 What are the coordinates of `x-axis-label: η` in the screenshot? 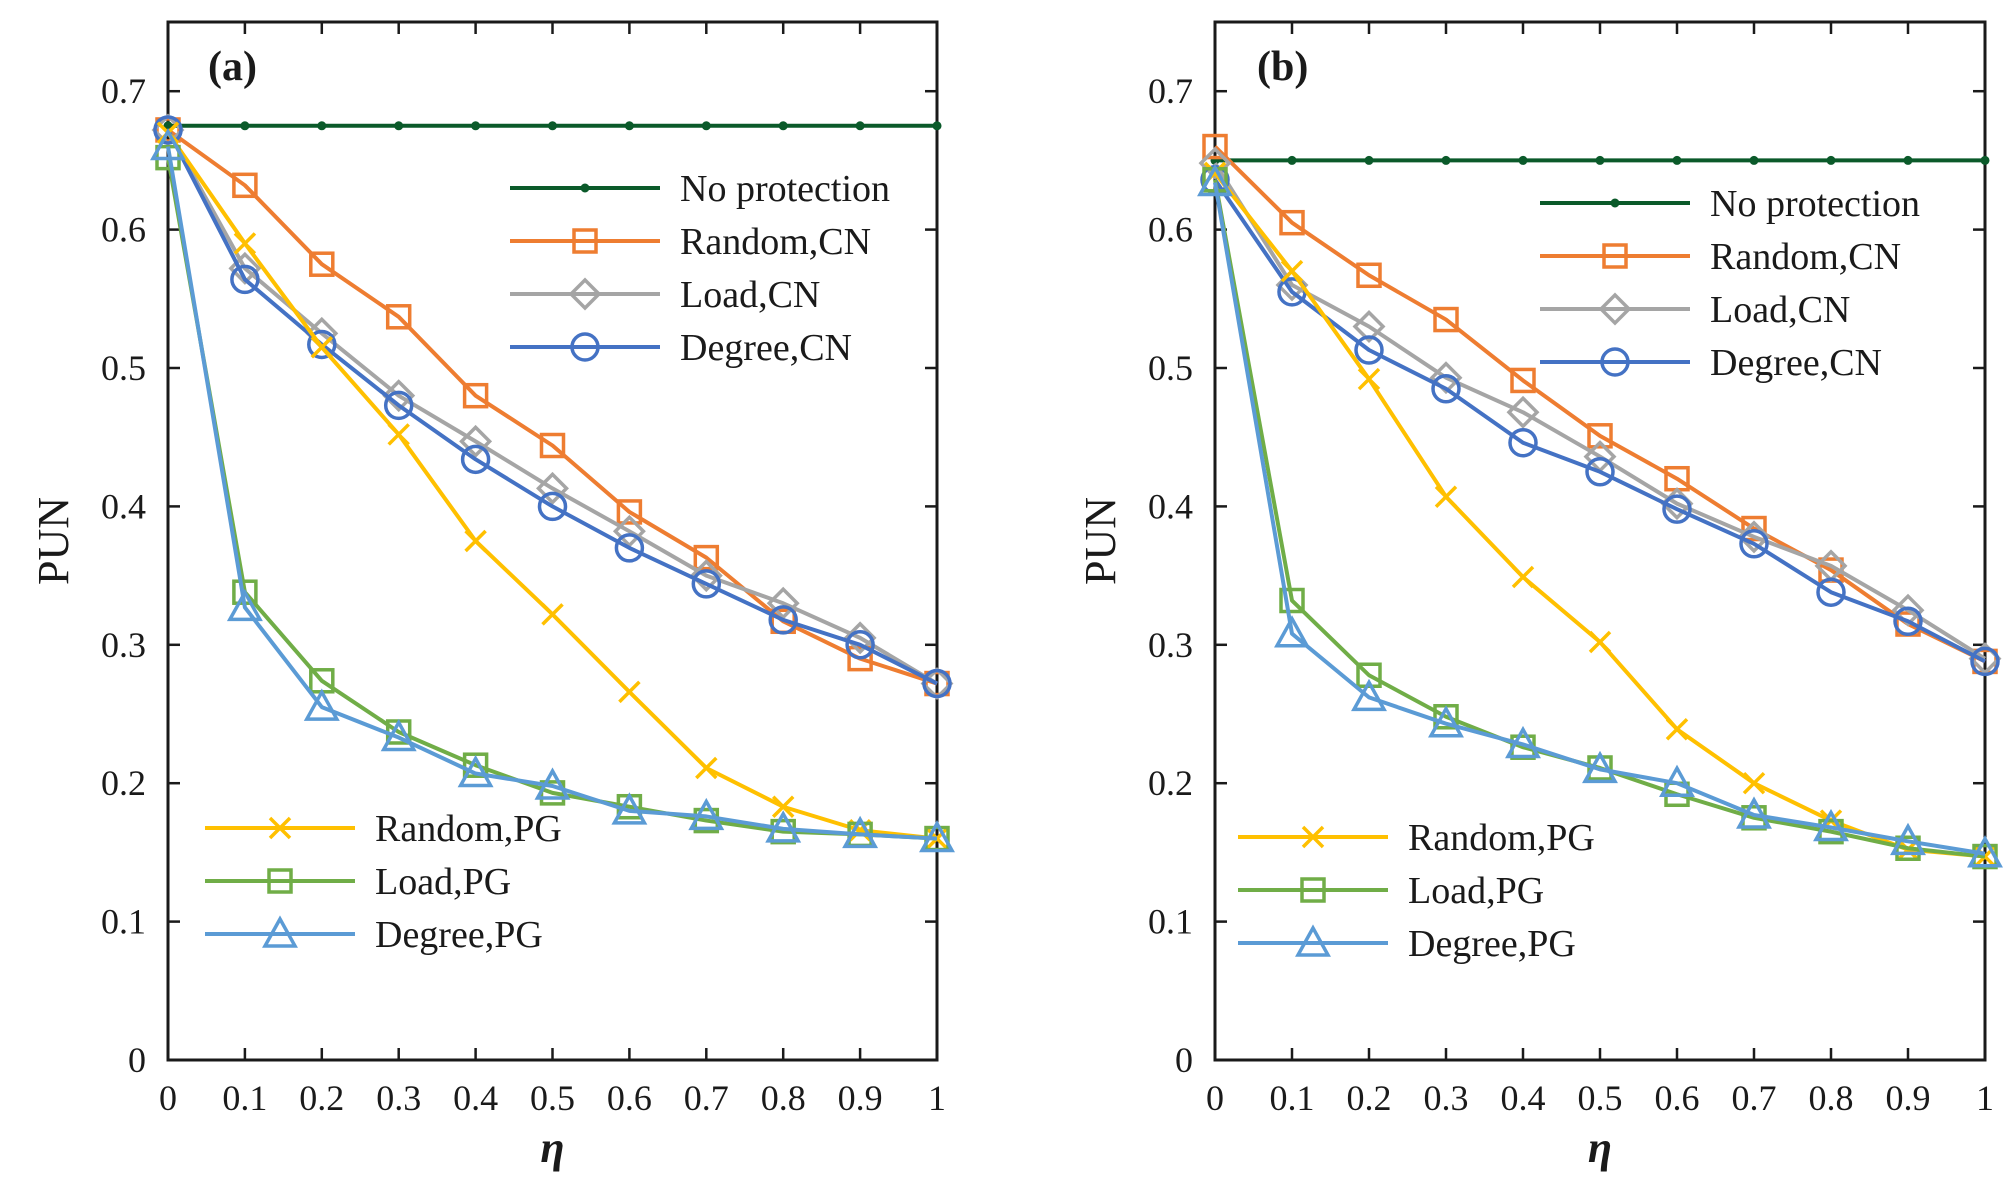 It's located at (552, 1147).